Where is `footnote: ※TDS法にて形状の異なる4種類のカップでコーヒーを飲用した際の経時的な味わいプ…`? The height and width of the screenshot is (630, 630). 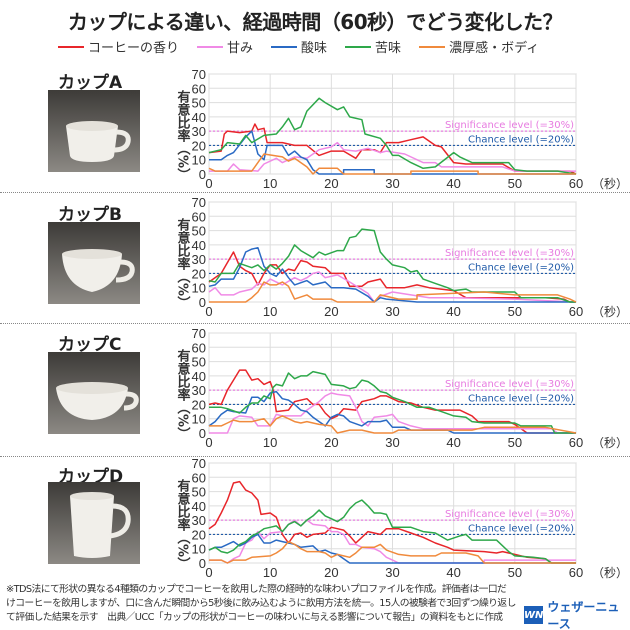 footnote: ※TDS法にて形状の異なる4種類のカップでコーヒーを飲用した際の経時的な味わいプ… is located at coordinates (262, 604).